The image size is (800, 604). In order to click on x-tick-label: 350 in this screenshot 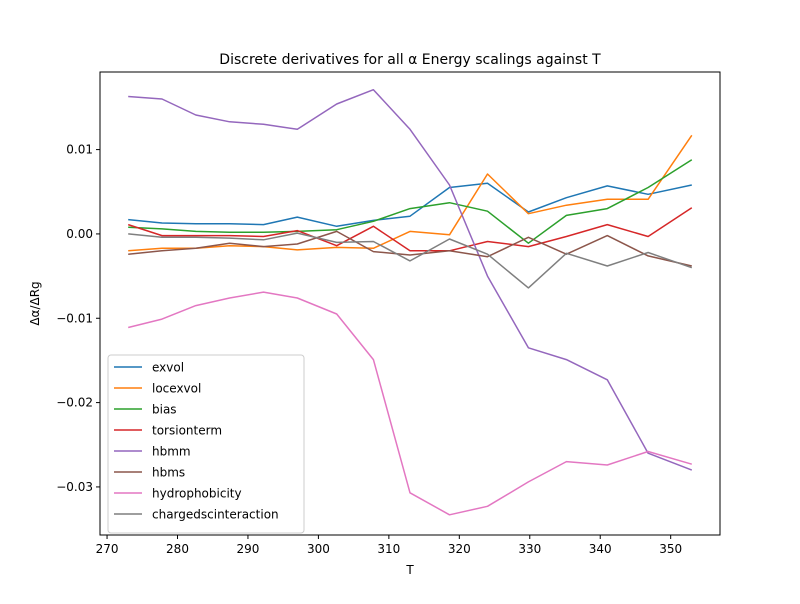, I will do `click(670, 549)`.